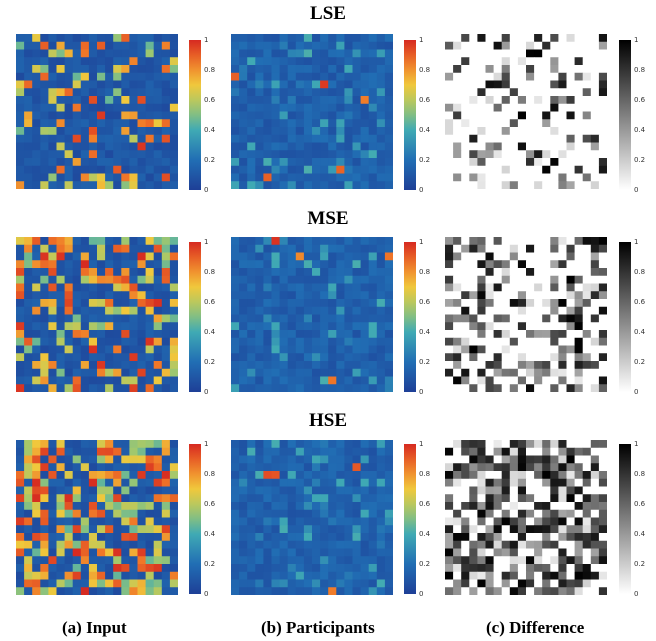 This screenshot has width=656, height=641. I want to click on colorbar: 1 0.8 0.6 0.4 0.2 0, so click(417, 116).